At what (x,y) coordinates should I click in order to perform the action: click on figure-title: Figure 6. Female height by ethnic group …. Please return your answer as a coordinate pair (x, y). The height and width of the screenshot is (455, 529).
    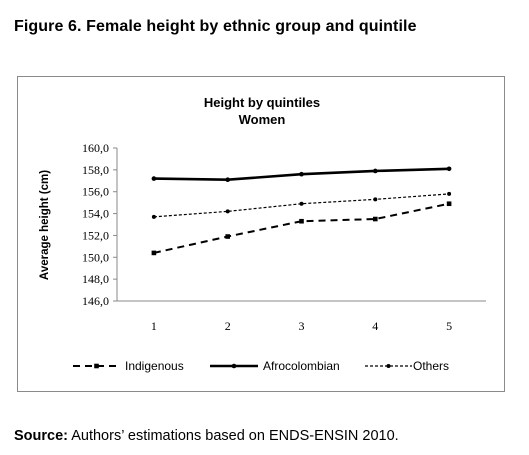
    Looking at the image, I should click on (215, 26).